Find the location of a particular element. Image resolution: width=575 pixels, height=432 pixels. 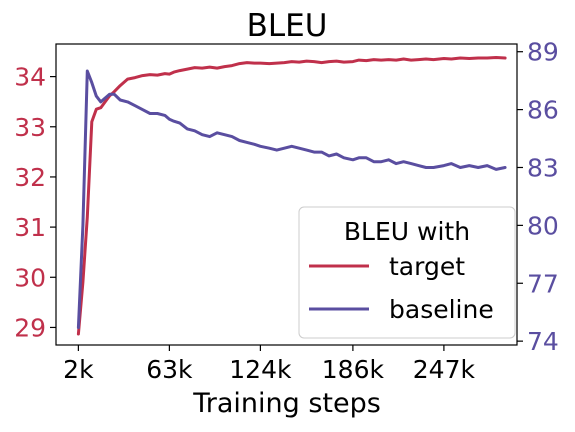

legend-label-baseline: baseline is located at coordinates (441, 309).